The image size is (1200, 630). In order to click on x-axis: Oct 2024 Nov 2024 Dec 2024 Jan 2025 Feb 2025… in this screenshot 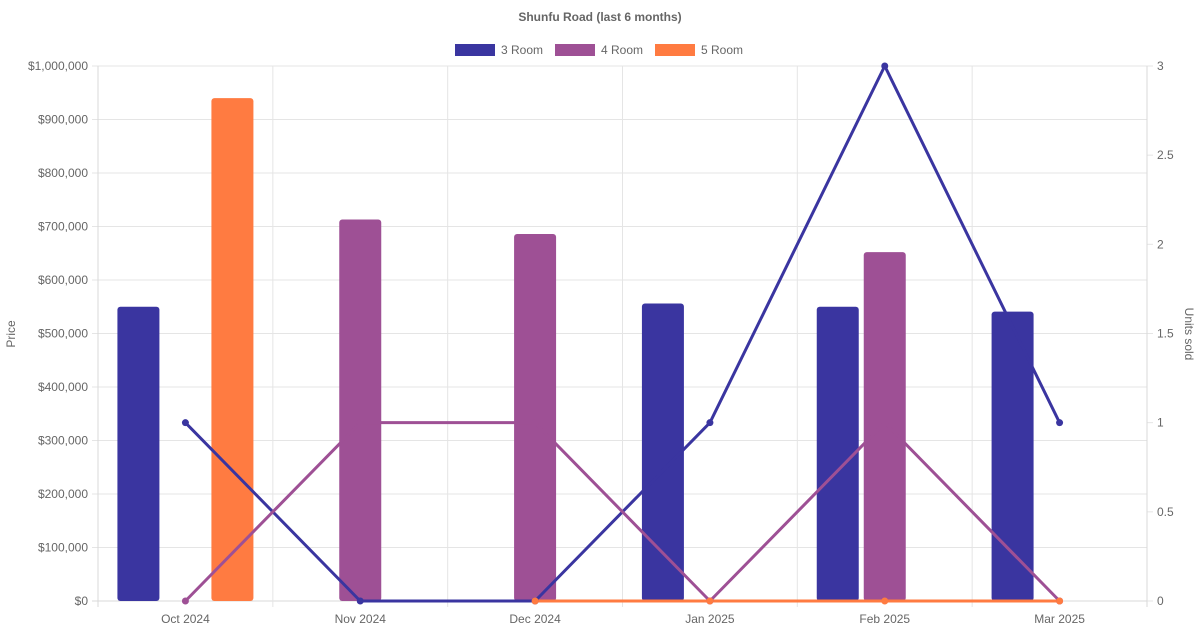, I will do `click(623, 619)`.